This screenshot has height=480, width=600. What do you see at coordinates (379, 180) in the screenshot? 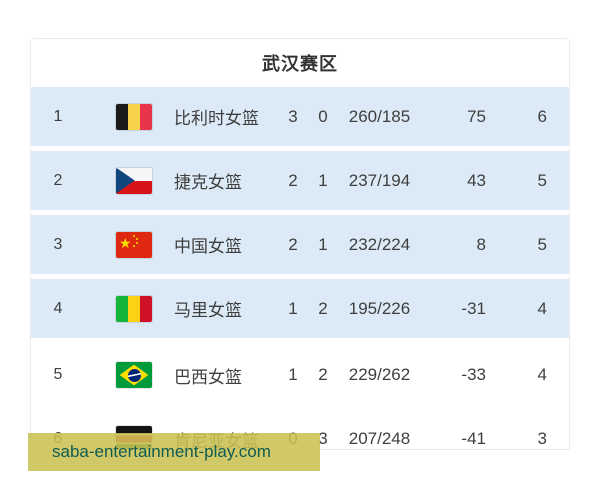
I see `score-cell: 237/194` at bounding box center [379, 180].